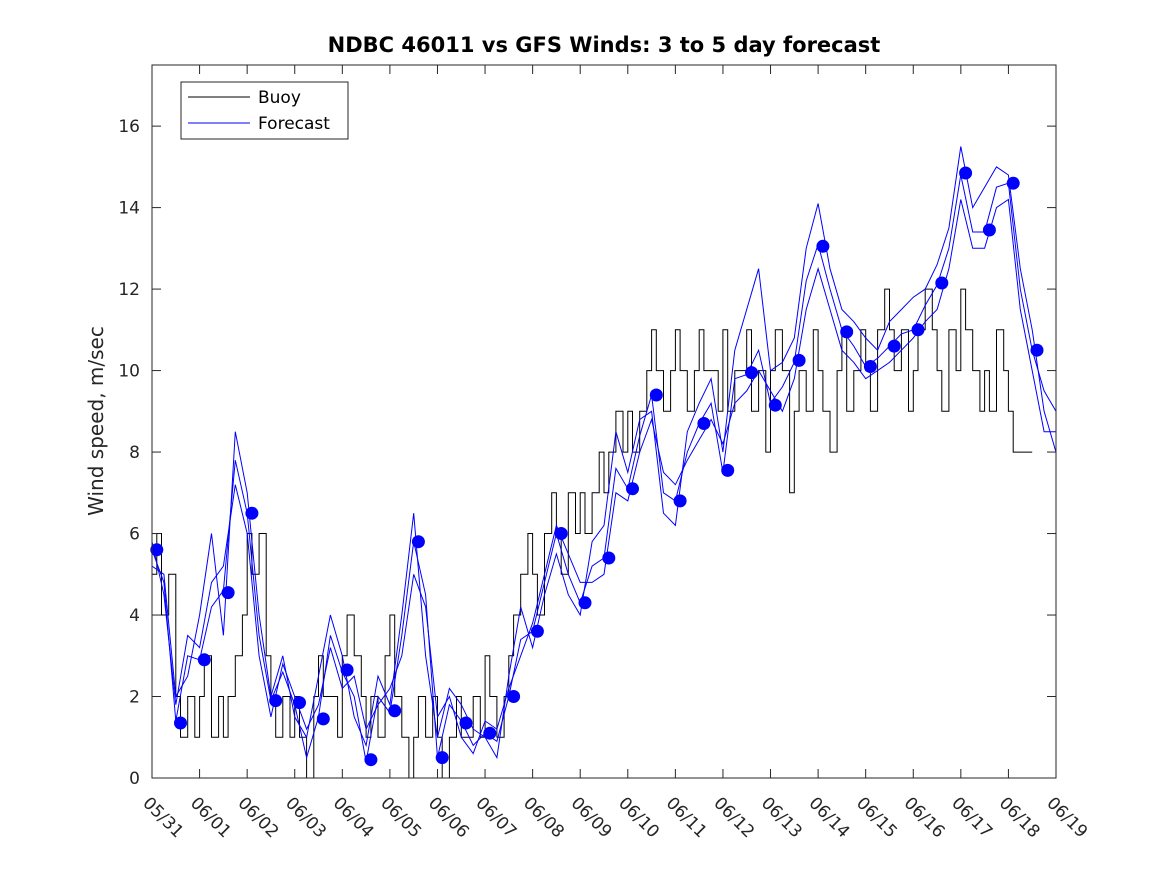  Describe the element at coordinates (294, 124) in the screenshot. I see `legend-forecast-label: Forecast` at that location.